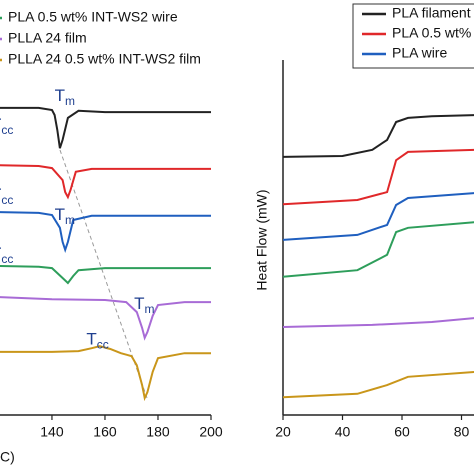 This screenshot has height=474, width=474. I want to click on legend-label: PLLA 24 film, so click(47, 38).